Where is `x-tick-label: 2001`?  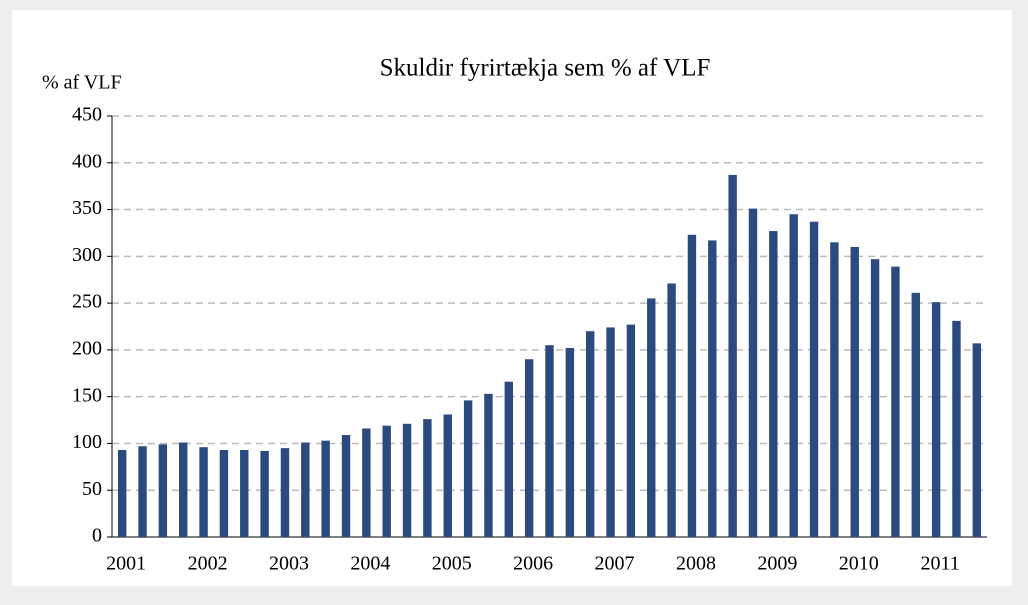 x-tick-label: 2001 is located at coordinates (126, 564).